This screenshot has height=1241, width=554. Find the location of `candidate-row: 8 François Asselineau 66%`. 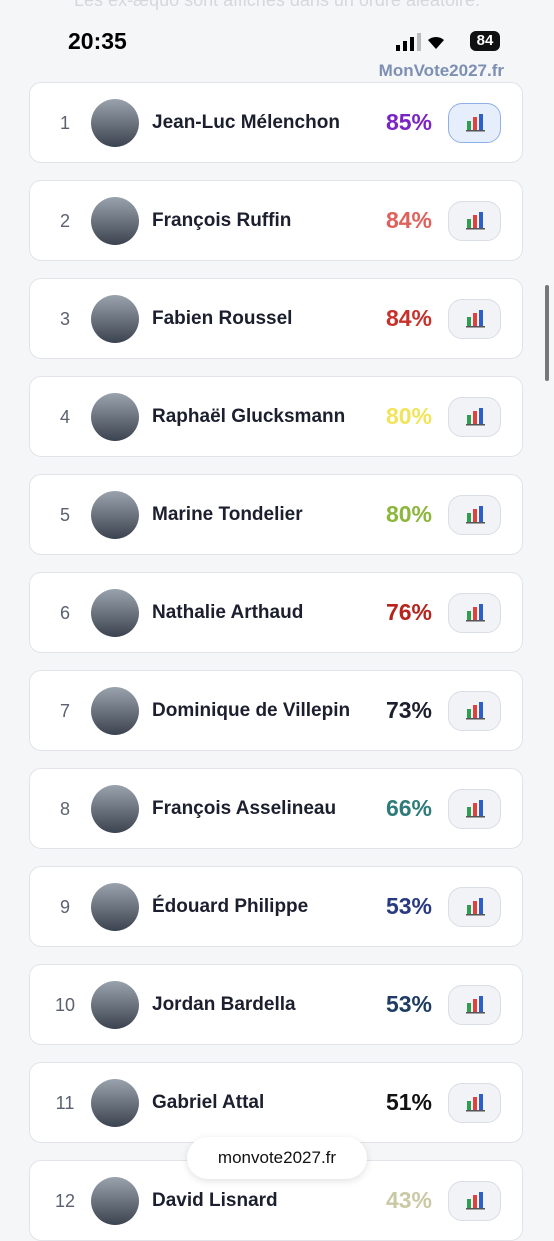

candidate-row: 8 François Asselineau 66% is located at coordinates (276, 808).